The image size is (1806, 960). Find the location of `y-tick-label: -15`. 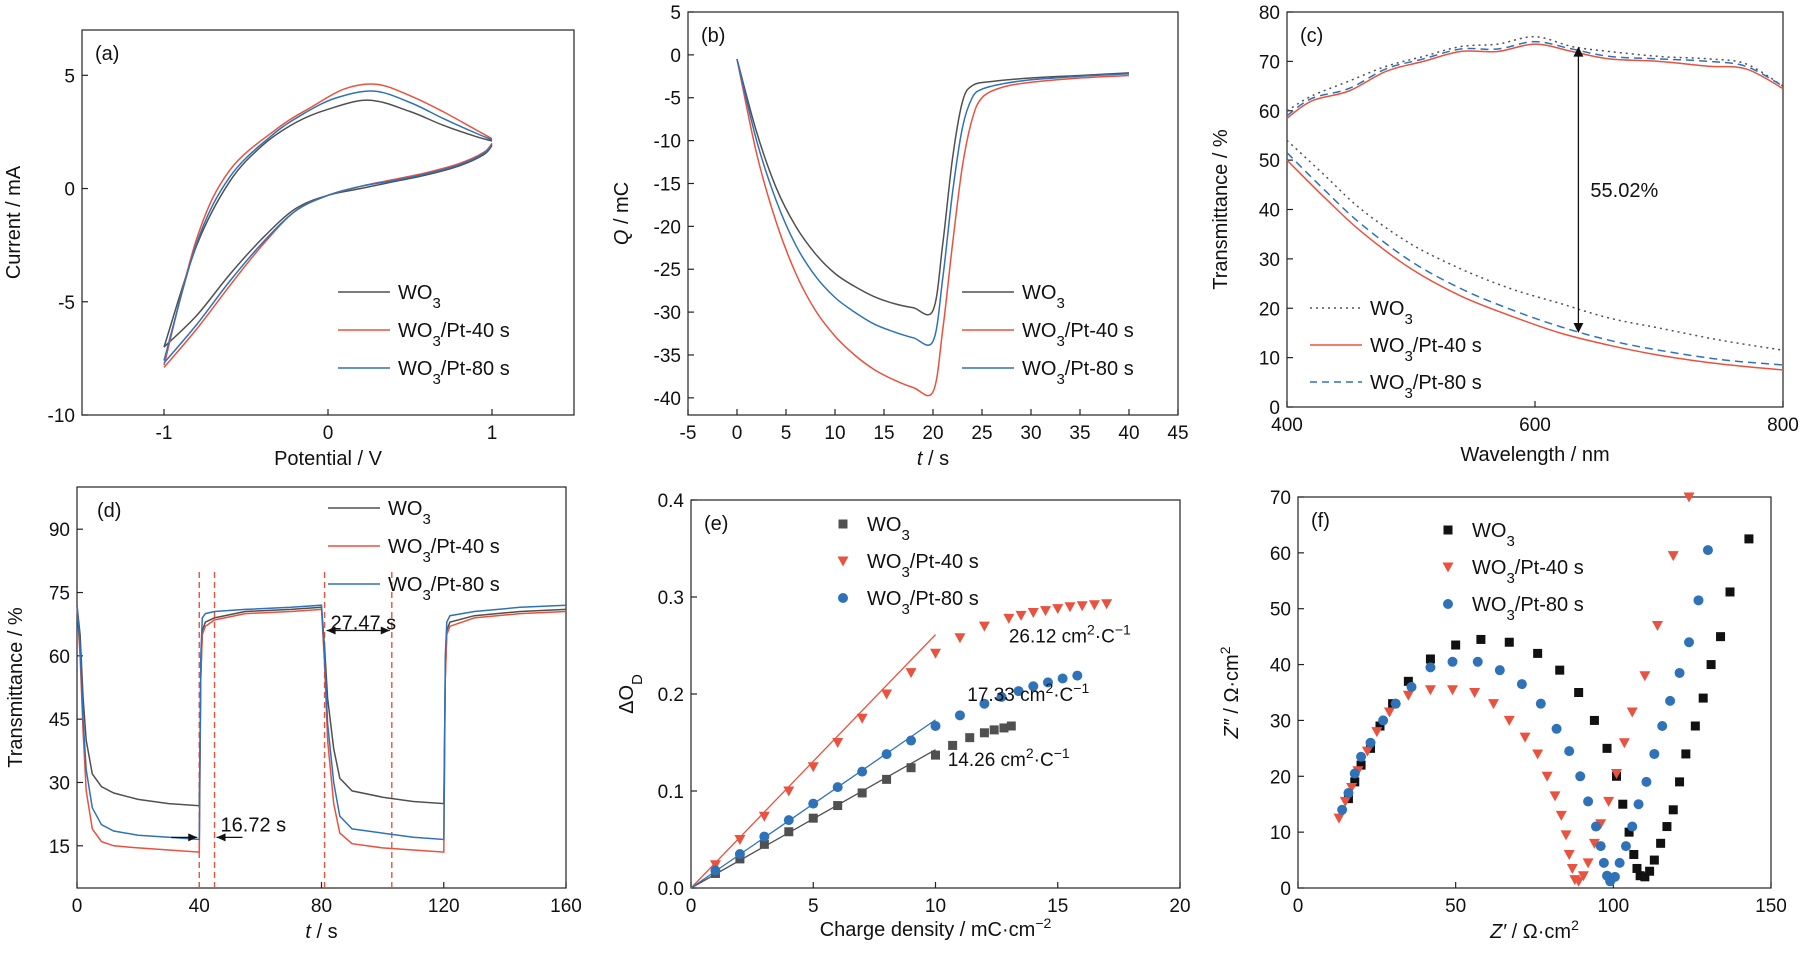

y-tick-label: -15 is located at coordinates (667, 184).